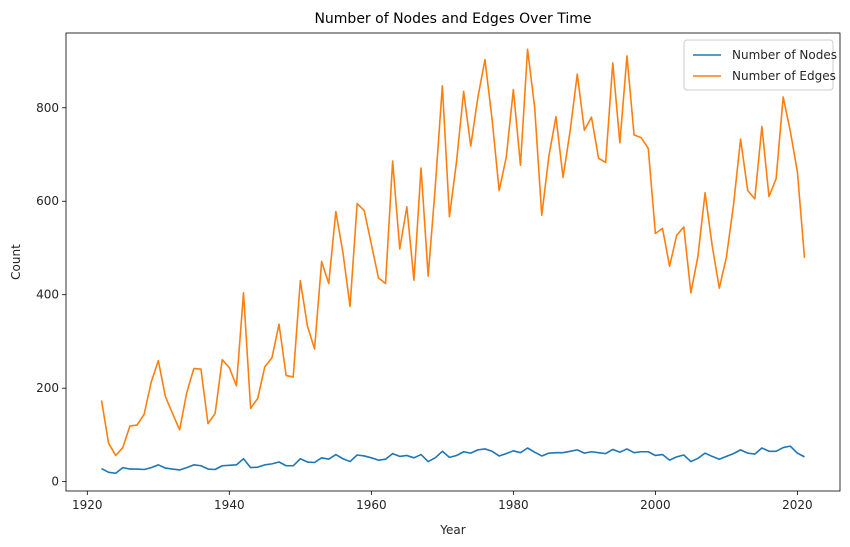 Image resolution: width=850 pixels, height=547 pixels. Describe the element at coordinates (797, 505) in the screenshot. I see `x-tick-label: 2020` at that location.